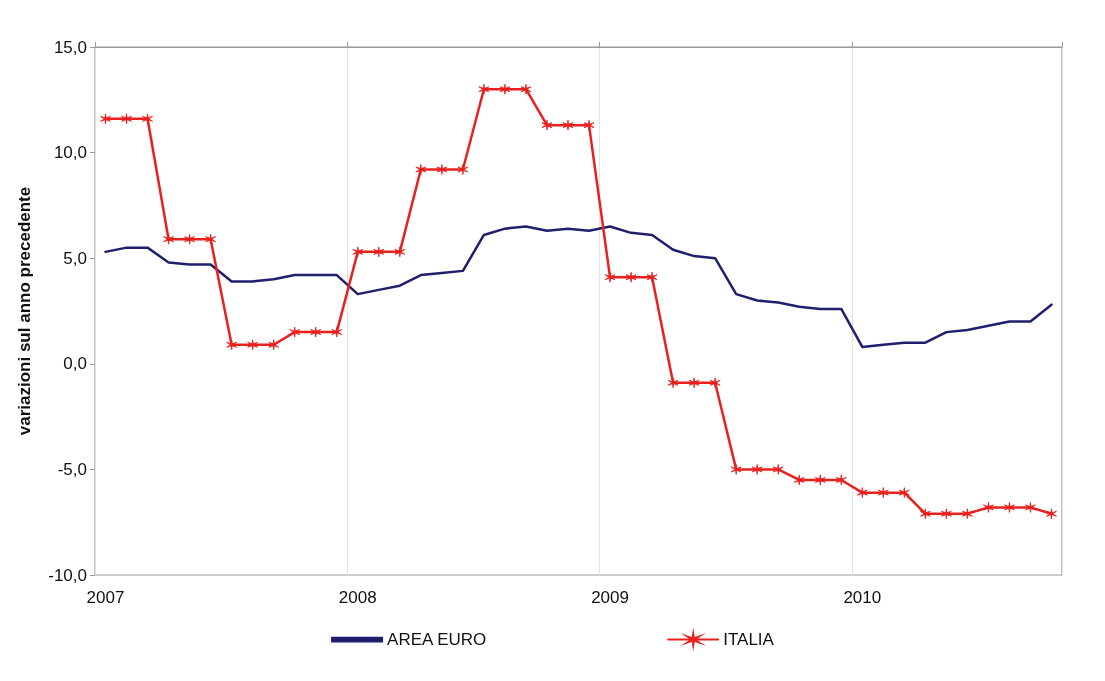  Describe the element at coordinates (749, 639) in the screenshot. I see `legend-label: ITALIA` at that location.